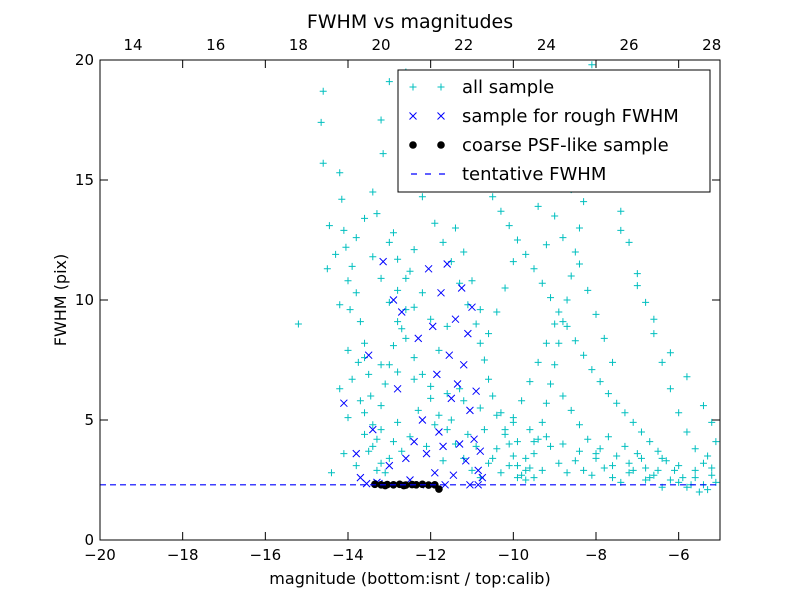 Image resolution: width=800 pixels, height=600 pixels. Describe the element at coordinates (89, 420) in the screenshot. I see `y-tick-label: 5` at that location.